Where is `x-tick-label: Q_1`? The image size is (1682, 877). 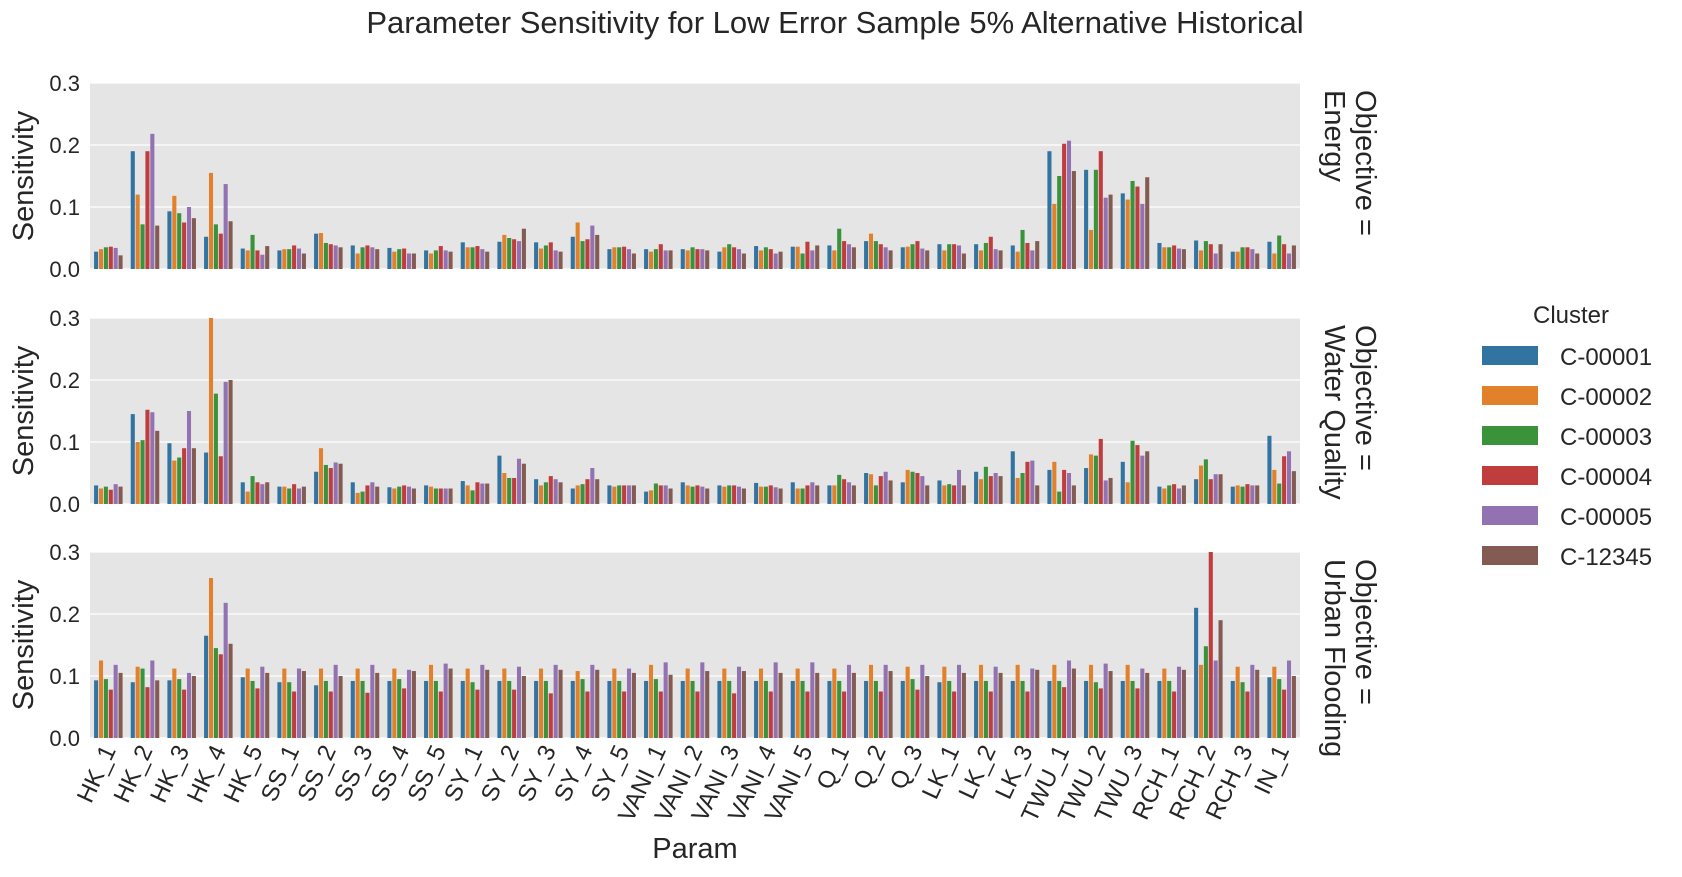 x-tick-label: Q_1 is located at coordinates (833, 767).